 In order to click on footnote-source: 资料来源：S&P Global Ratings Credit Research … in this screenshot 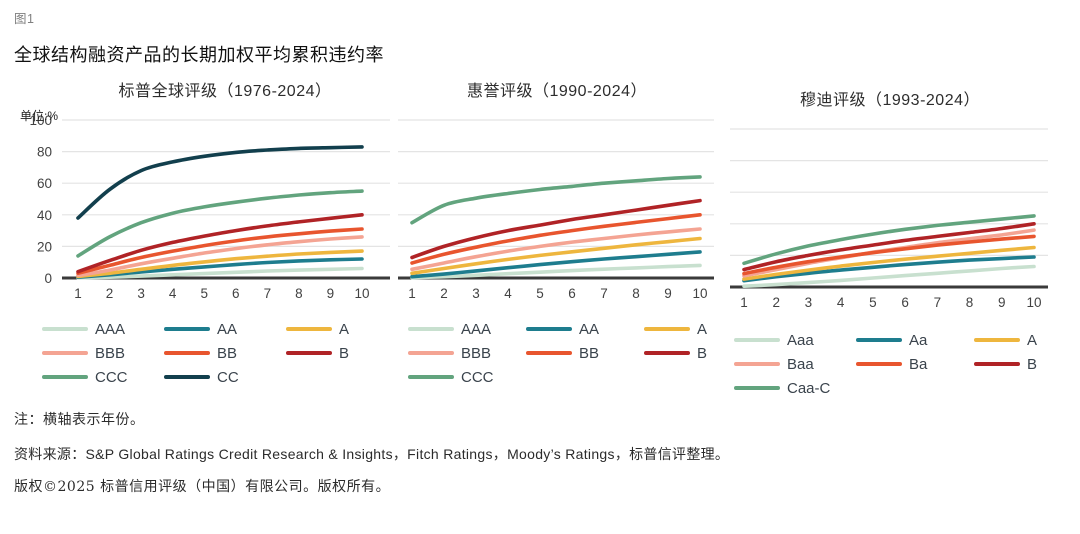, I will do `click(372, 454)`.